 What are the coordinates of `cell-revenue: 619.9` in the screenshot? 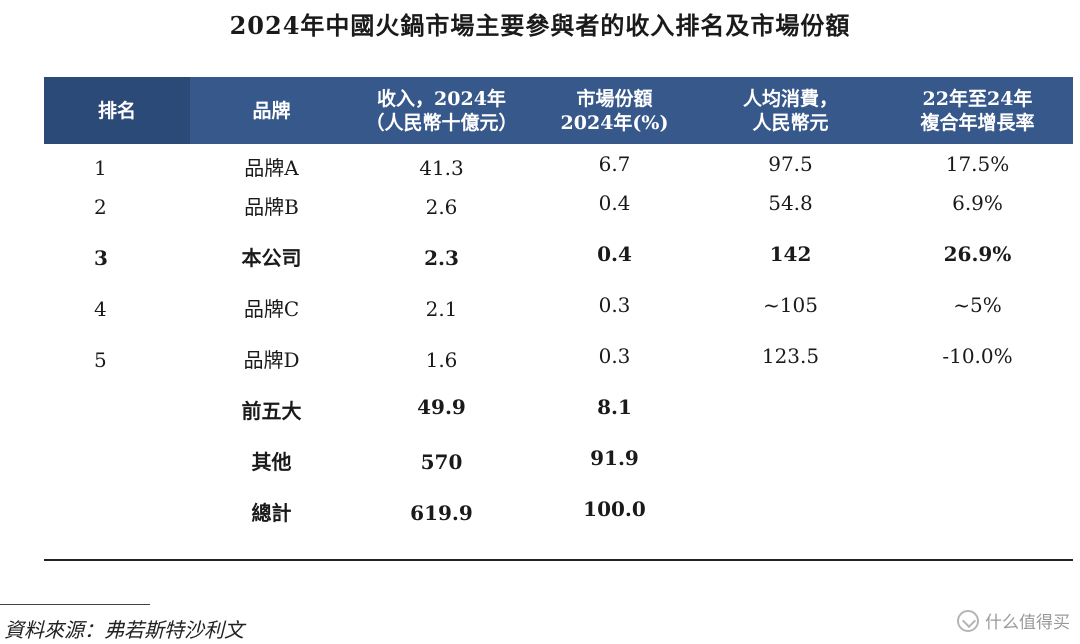 It's located at (441, 531).